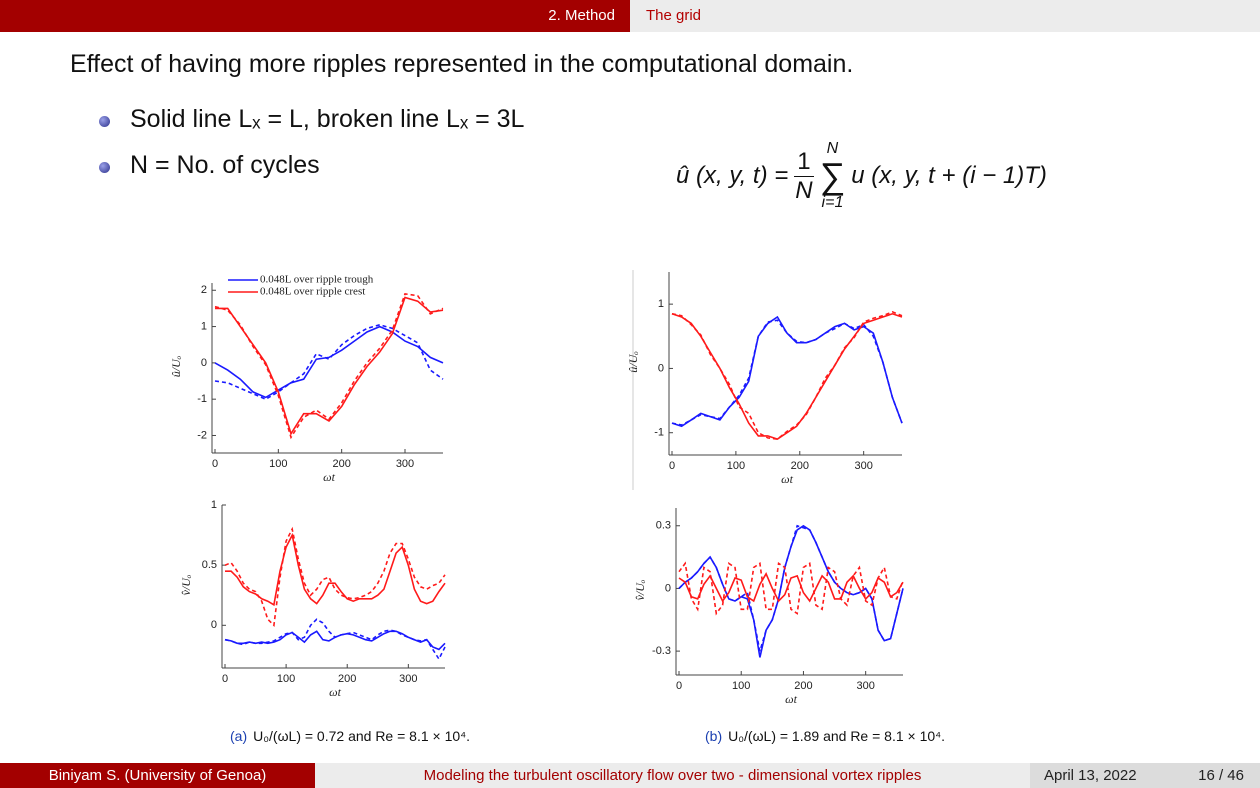 The image size is (1260, 788). Describe the element at coordinates (832, 202) in the screenshot. I see `sum-lower: i=1` at that location.